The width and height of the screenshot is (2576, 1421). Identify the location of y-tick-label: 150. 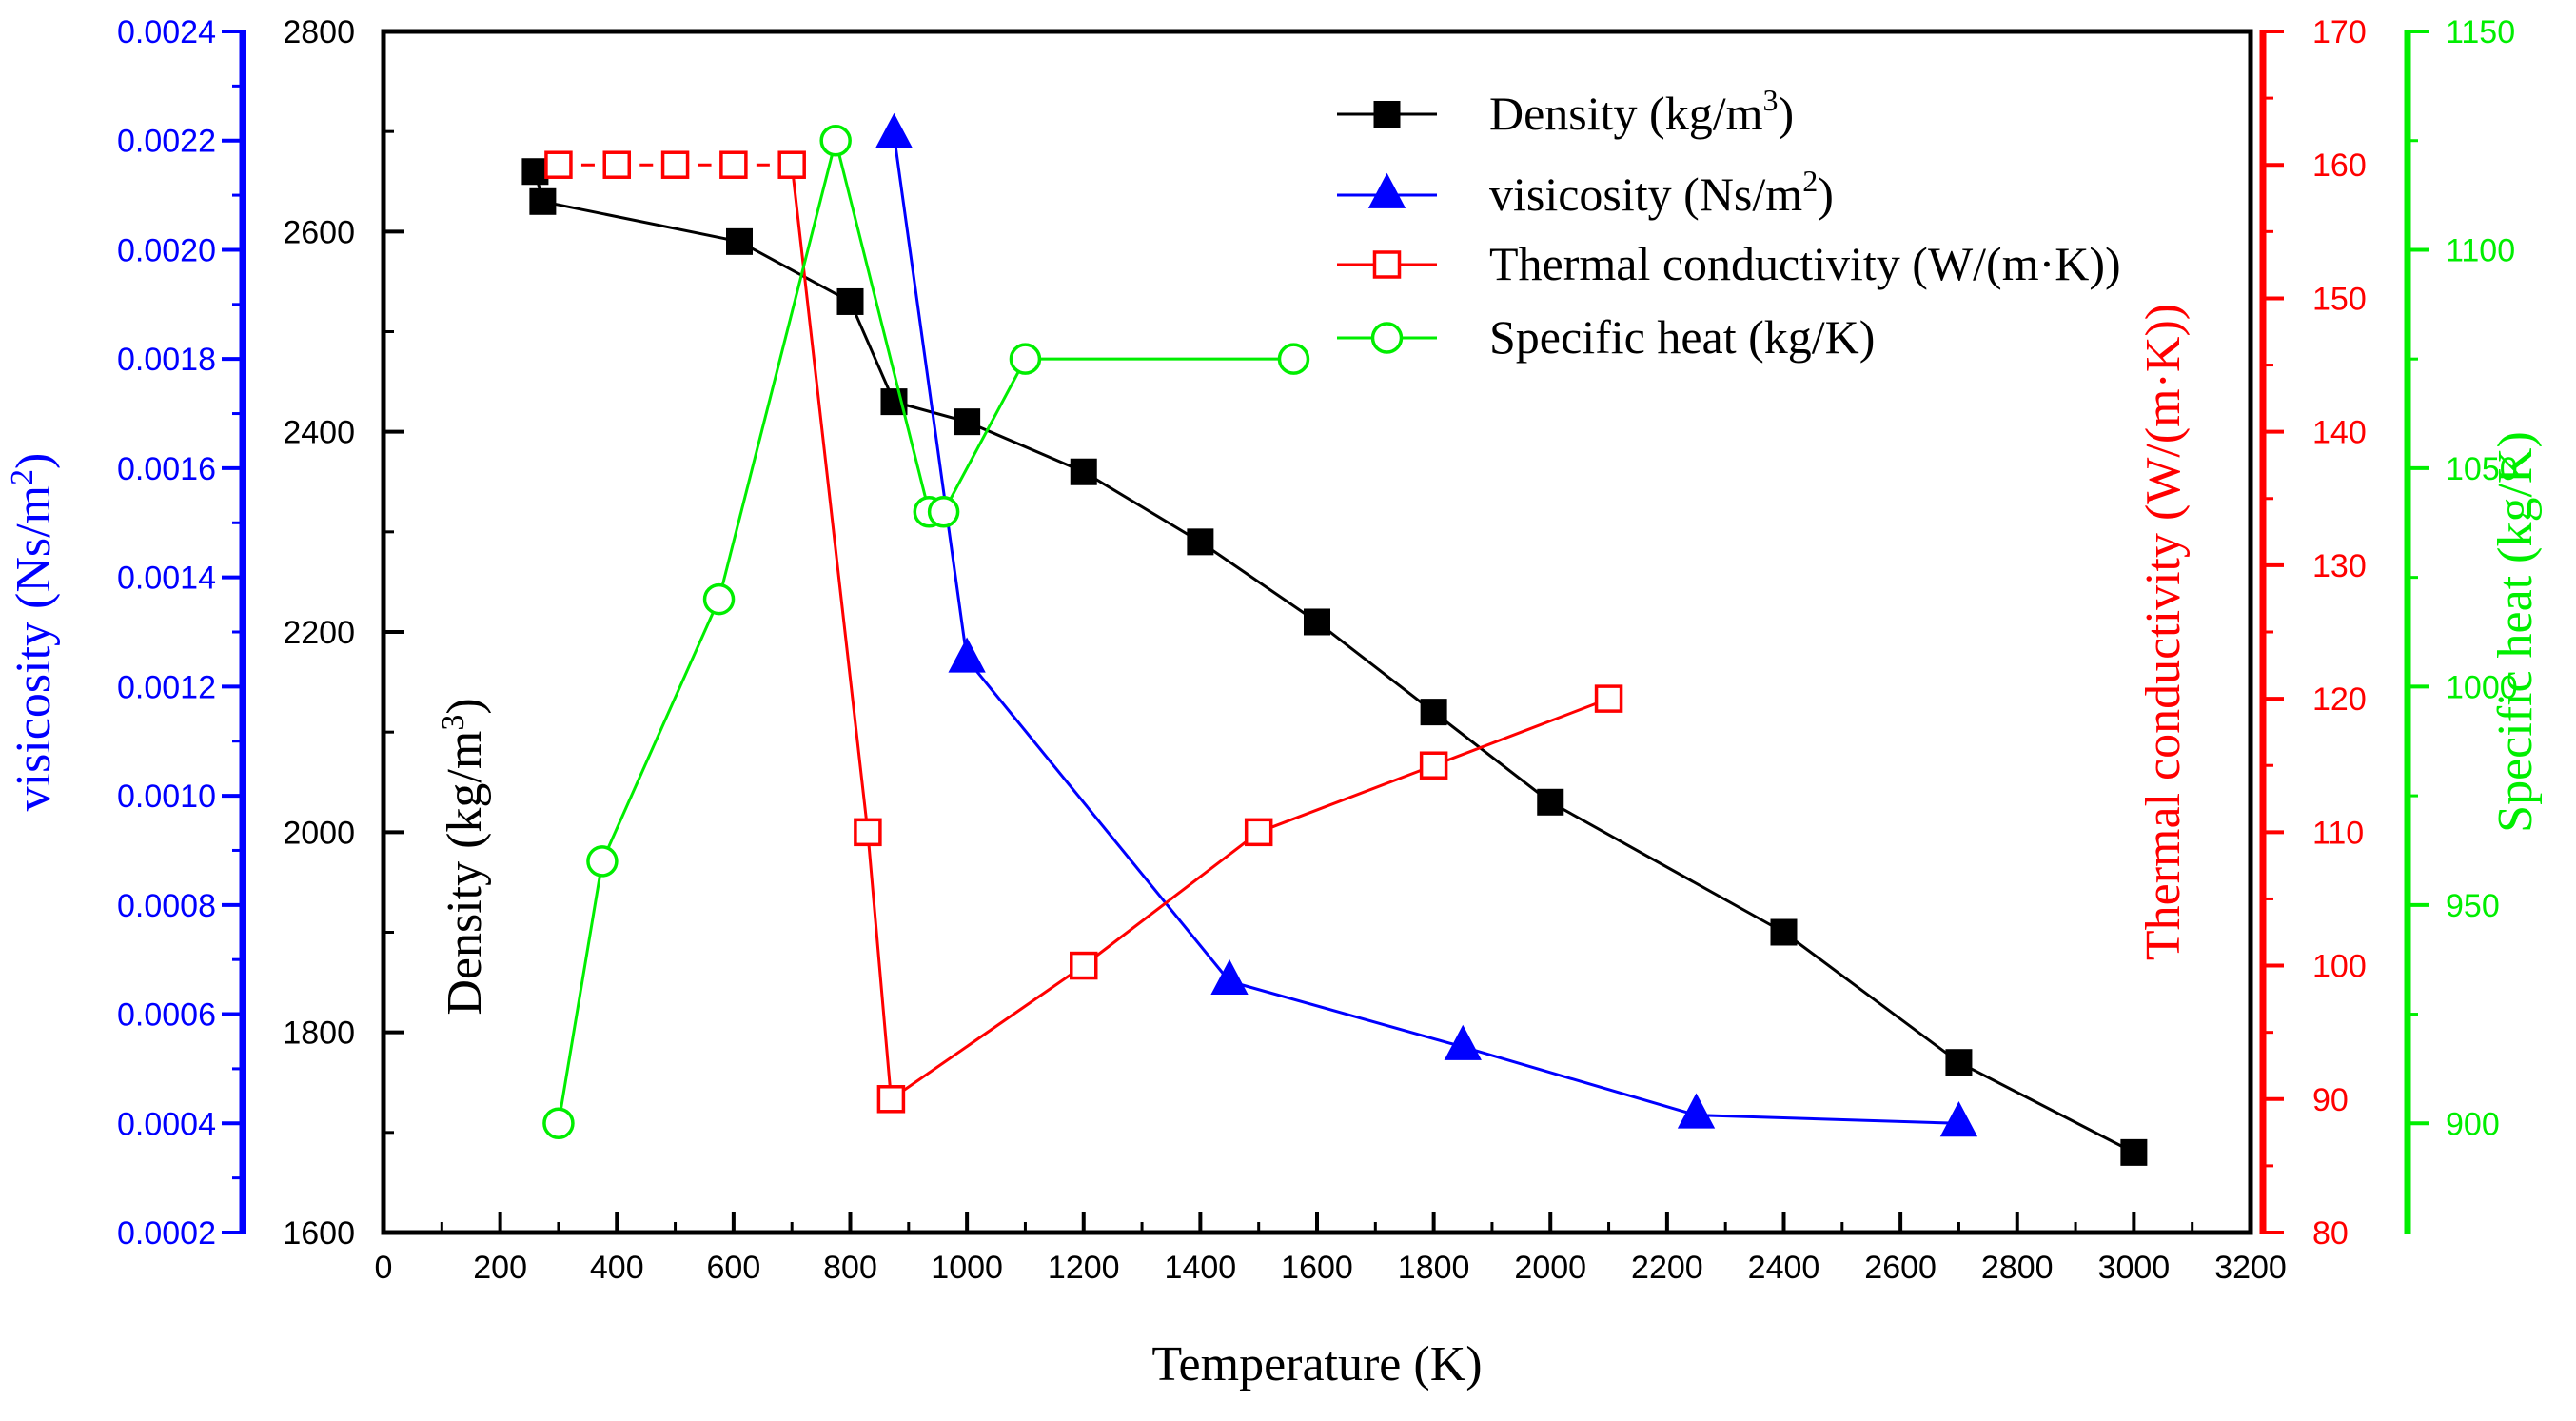
(2339, 299).